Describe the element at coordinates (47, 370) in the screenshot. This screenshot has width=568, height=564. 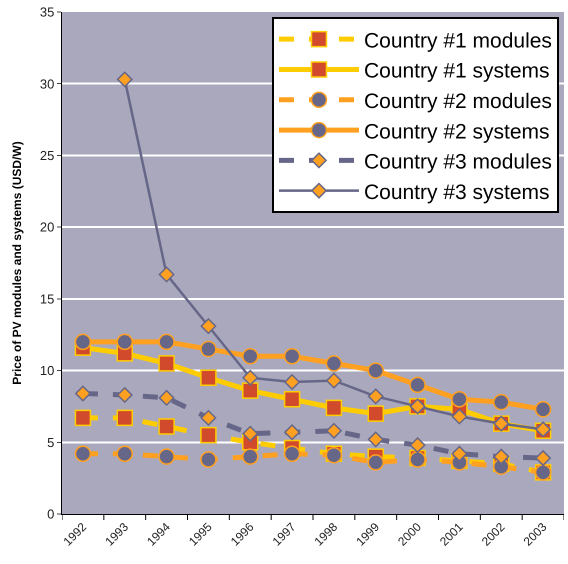
I see `y-tick-label: 10` at that location.